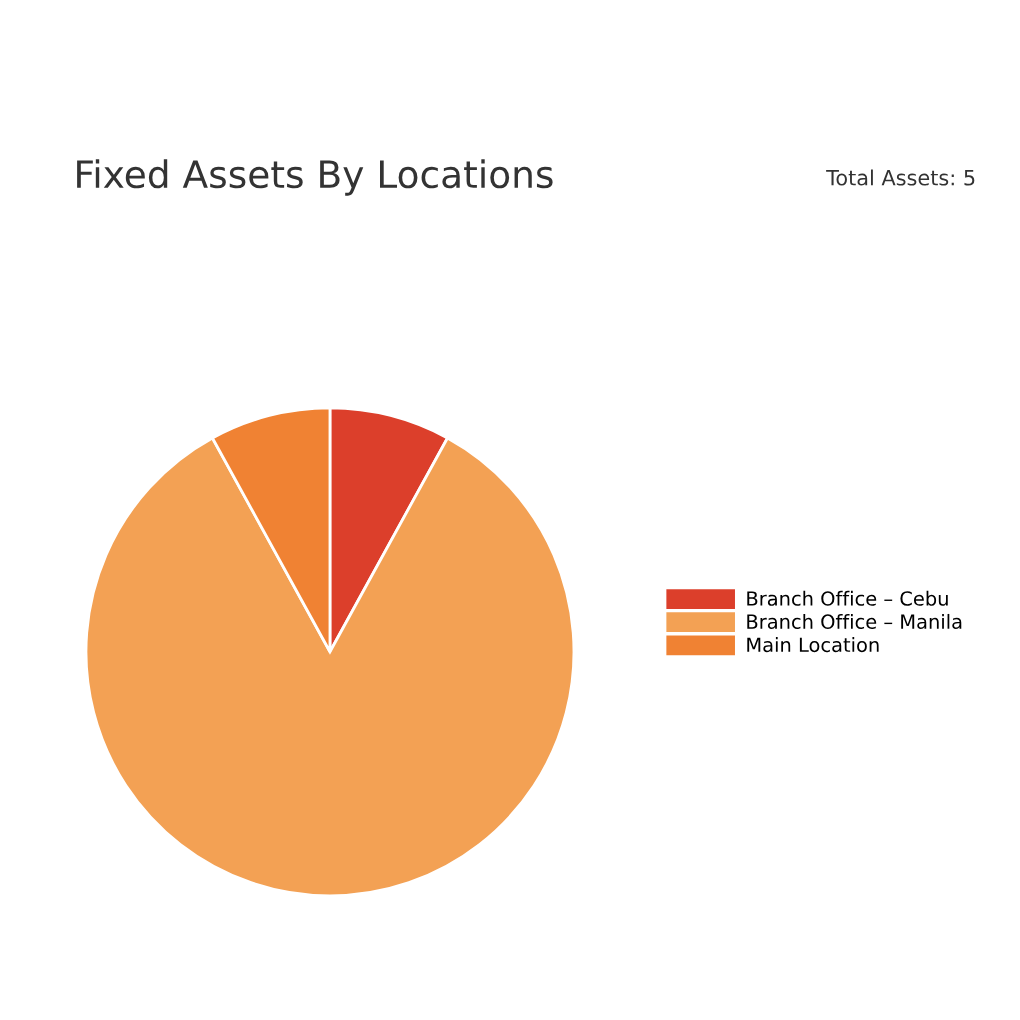 The image size is (1020, 1020). Describe the element at coordinates (854, 621) in the screenshot. I see `legend-label: Branch Office – Manila` at that location.